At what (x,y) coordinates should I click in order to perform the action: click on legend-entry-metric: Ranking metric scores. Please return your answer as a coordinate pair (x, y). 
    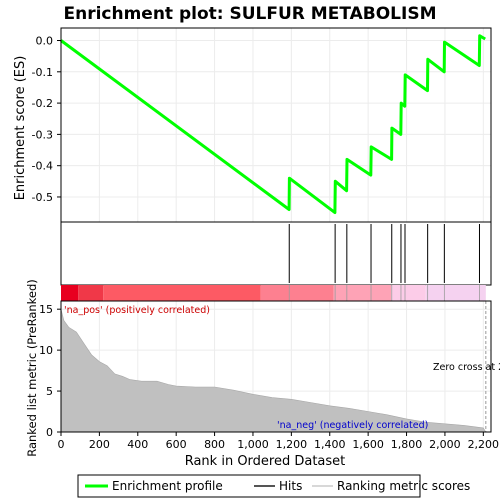
    Looking at the image, I should click on (403, 486).